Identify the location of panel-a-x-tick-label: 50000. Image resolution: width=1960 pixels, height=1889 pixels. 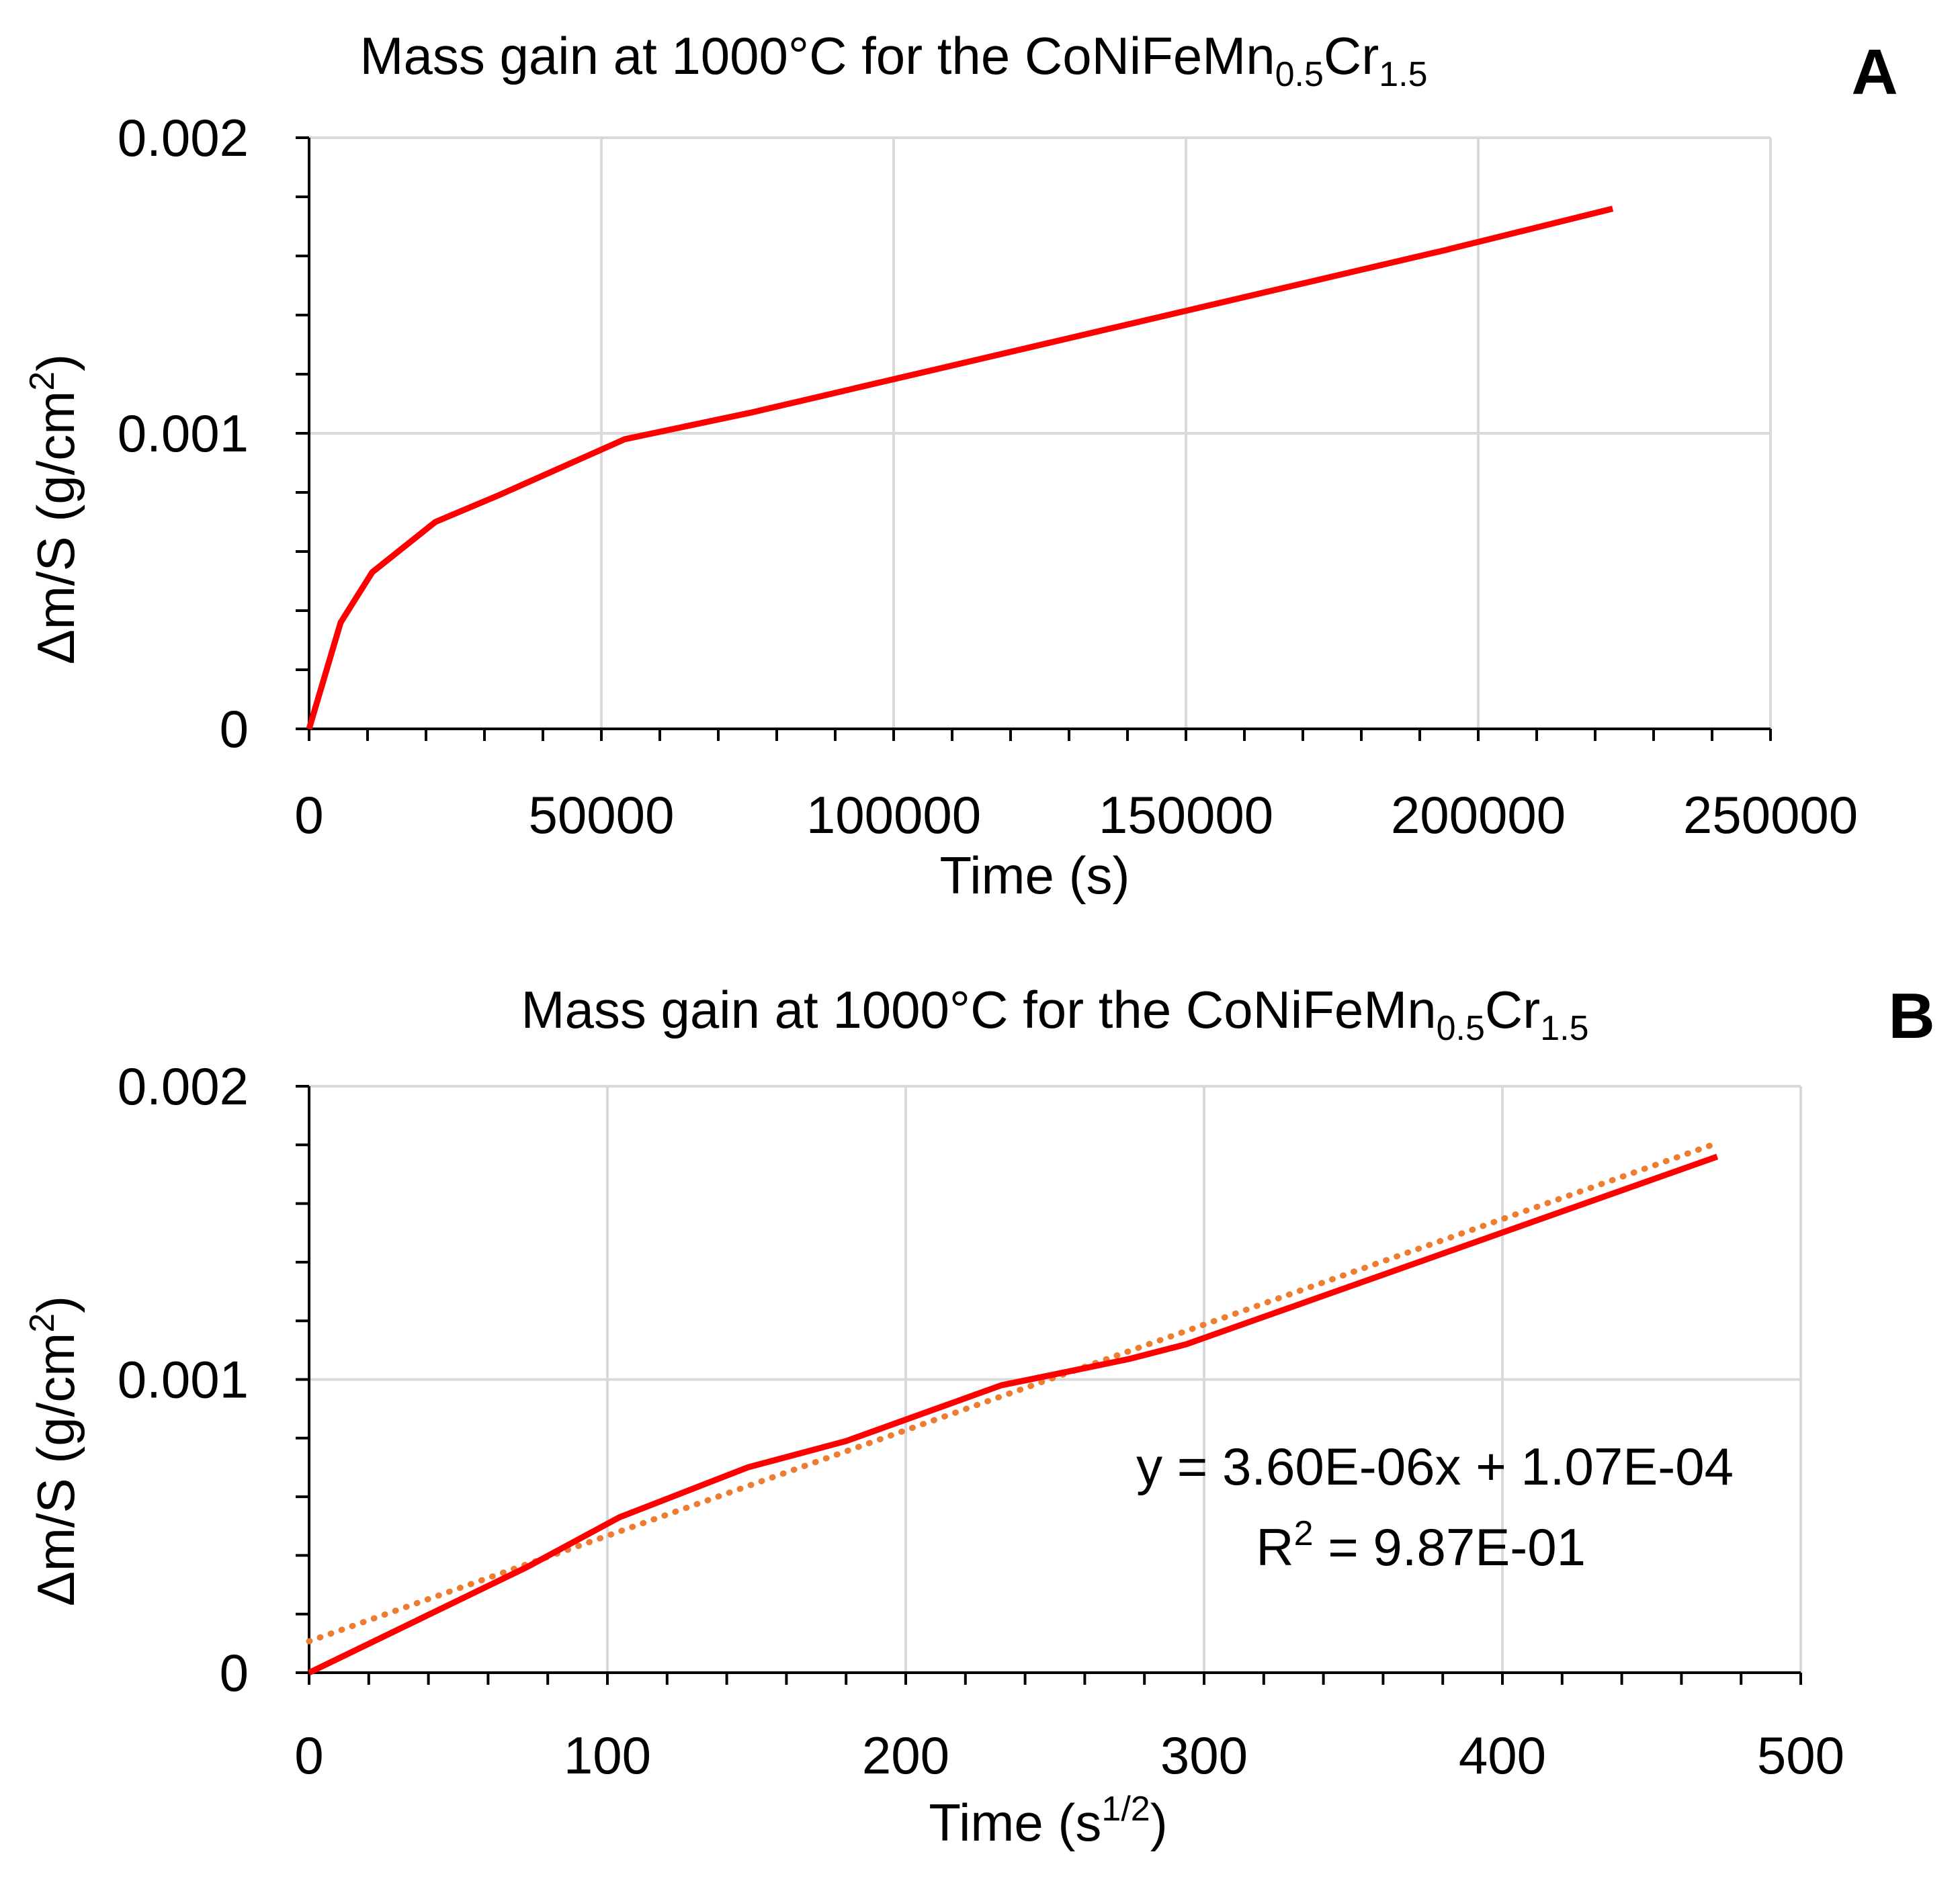
(602, 814).